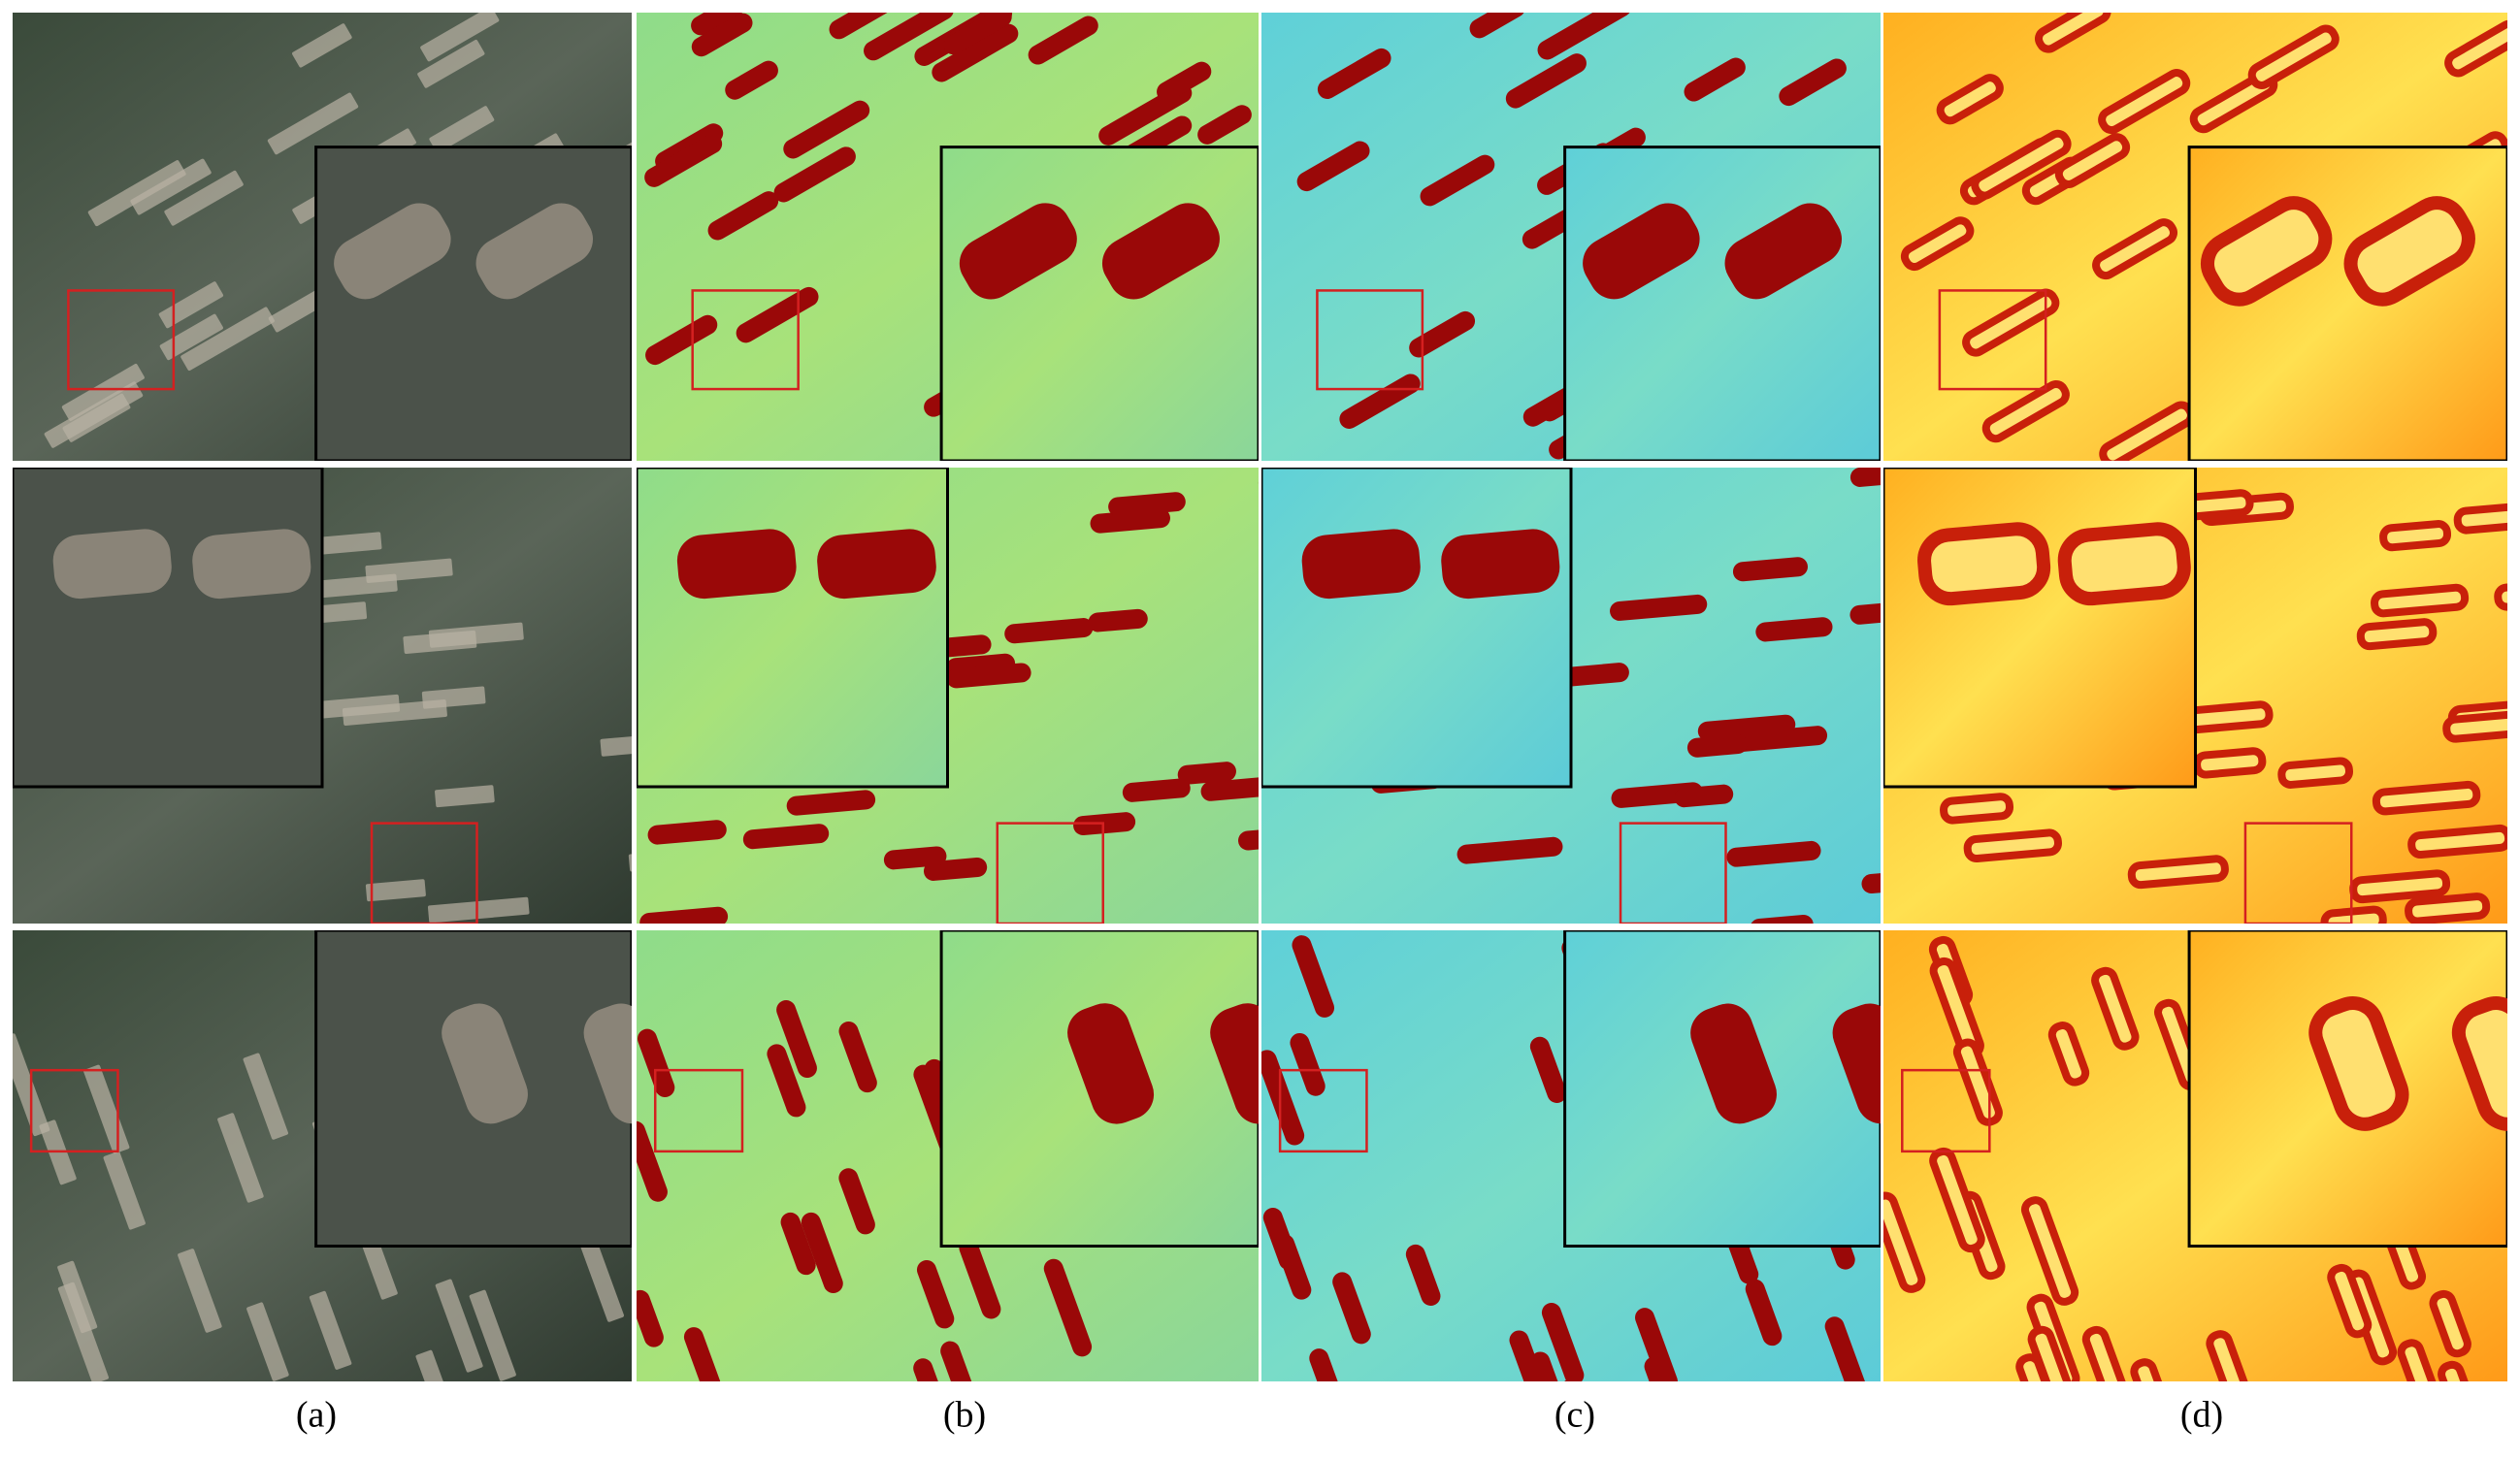 Image resolution: width=2520 pixels, height=1460 pixels. I want to click on panel-label: (a), so click(316, 1415).